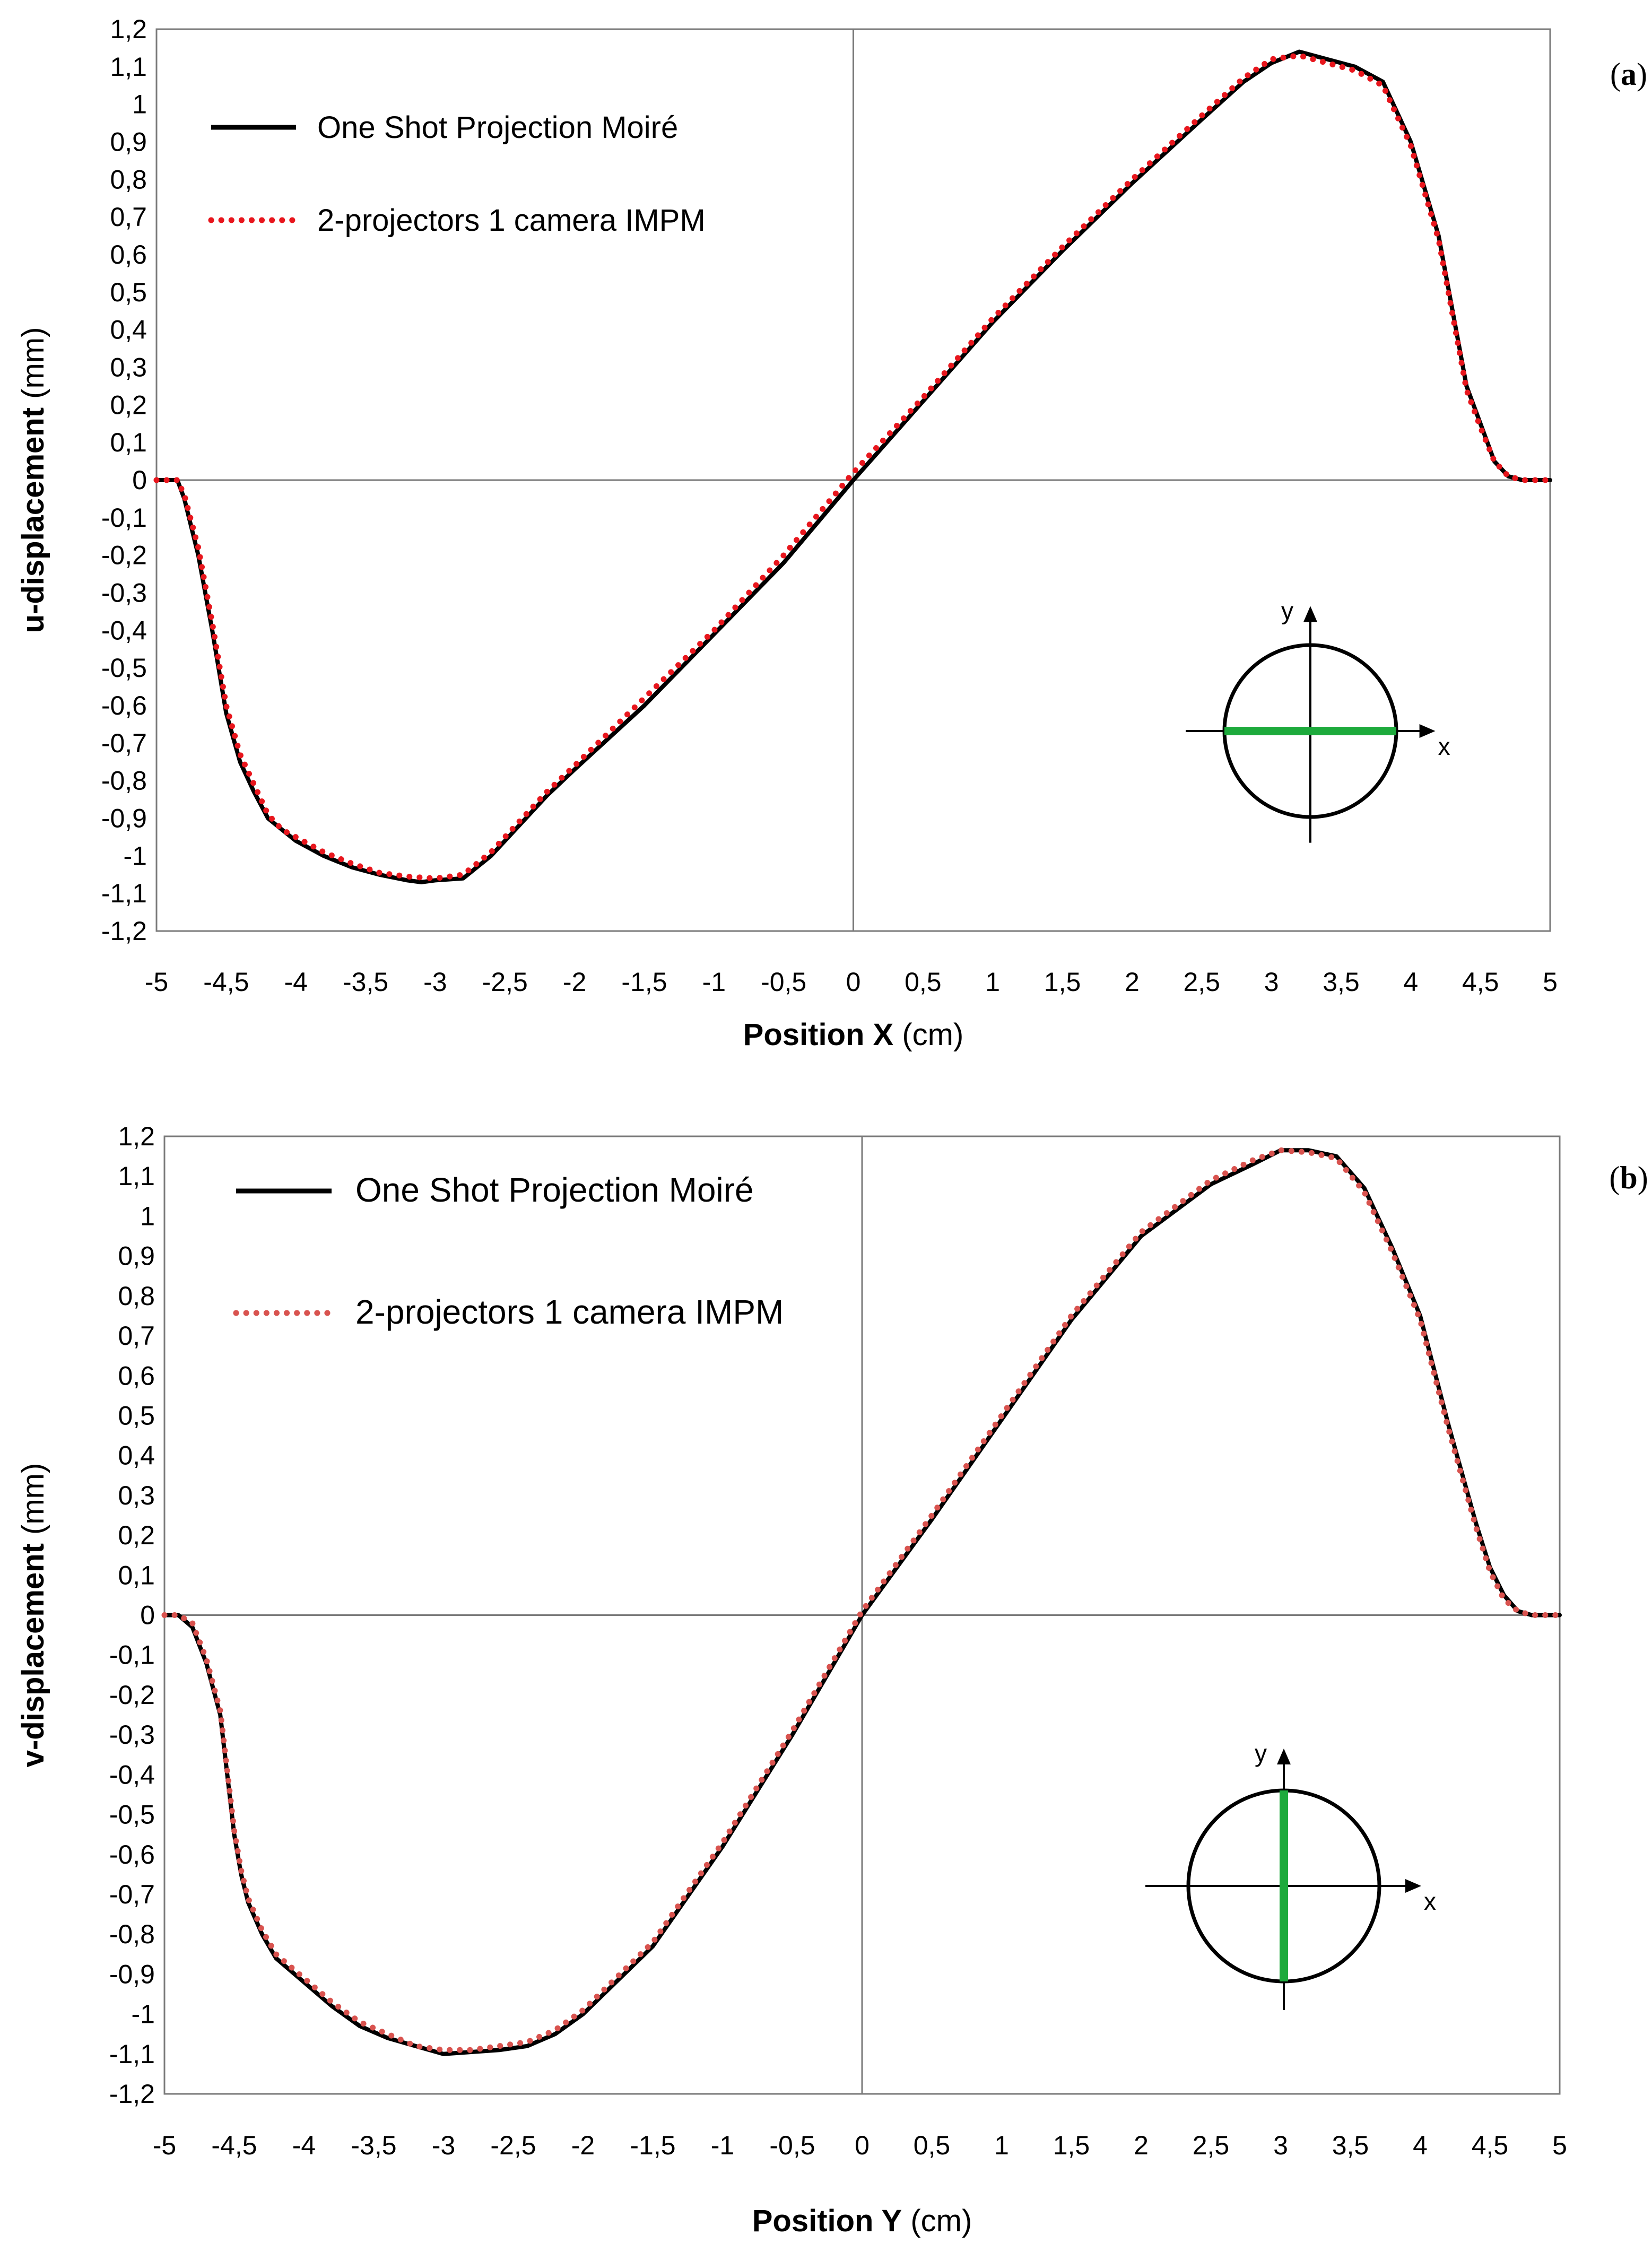 The image size is (1652, 2261). What do you see at coordinates (128, 217) in the screenshot?
I see `p0-y-tick-label: 0,7` at bounding box center [128, 217].